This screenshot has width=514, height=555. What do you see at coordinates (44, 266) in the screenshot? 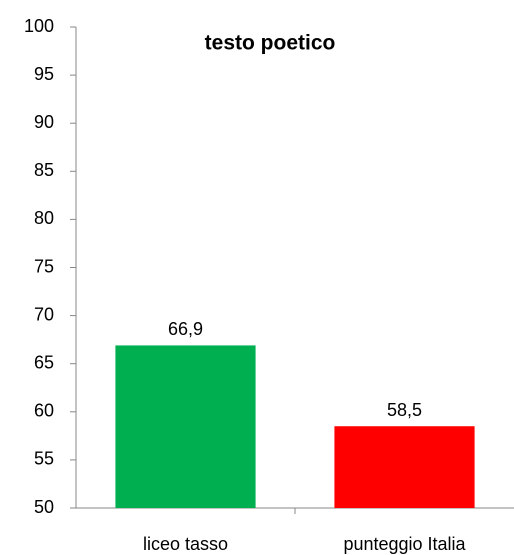
I see `y-tick-label: 75` at bounding box center [44, 266].